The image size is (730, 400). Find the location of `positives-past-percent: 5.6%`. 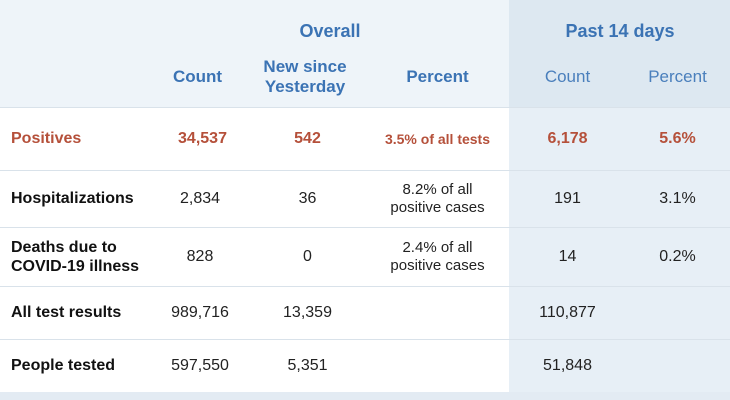

positives-past-percent: 5.6% is located at coordinates (677, 139).